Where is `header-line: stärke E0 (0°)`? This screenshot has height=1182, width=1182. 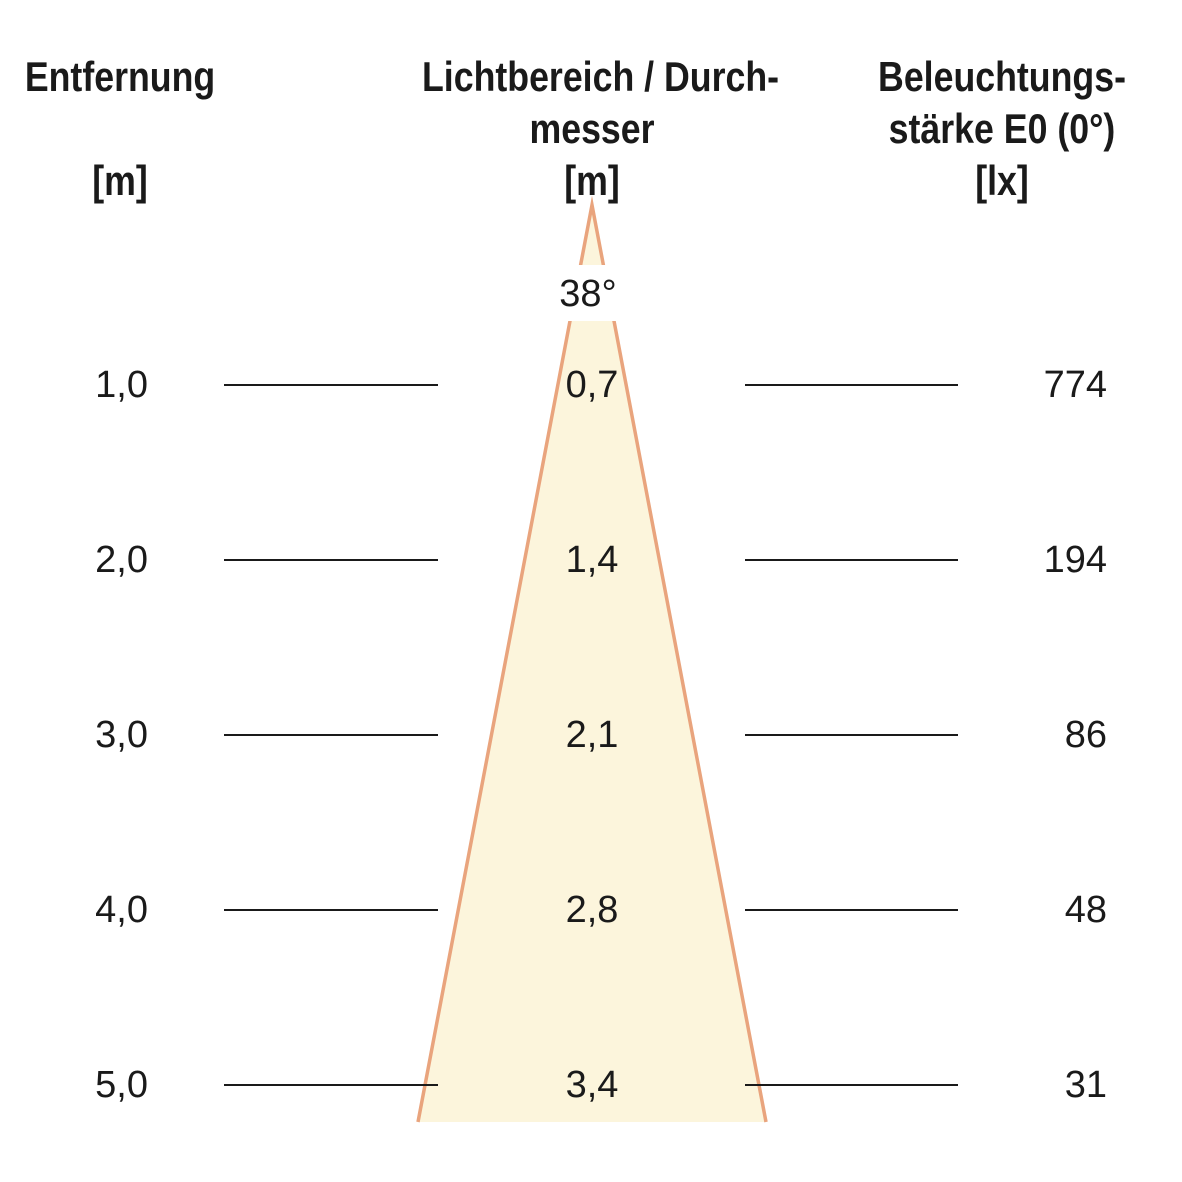
header-line: stärke E0 (0°) is located at coordinates (1002, 128).